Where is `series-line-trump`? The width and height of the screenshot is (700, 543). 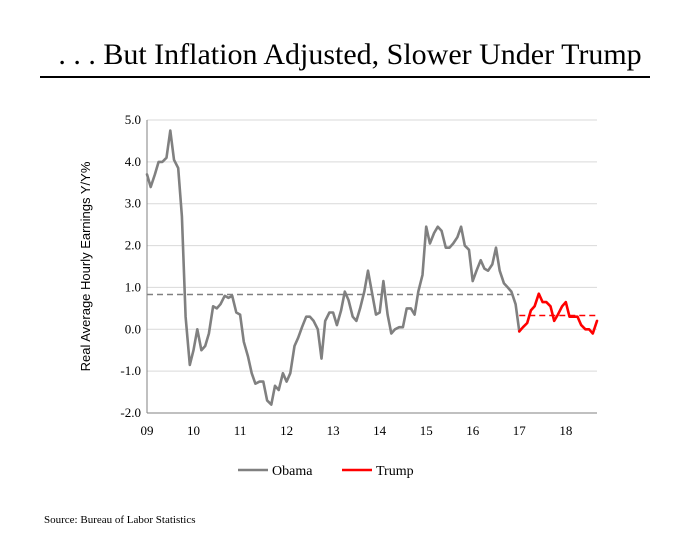 series-line-trump is located at coordinates (558, 313).